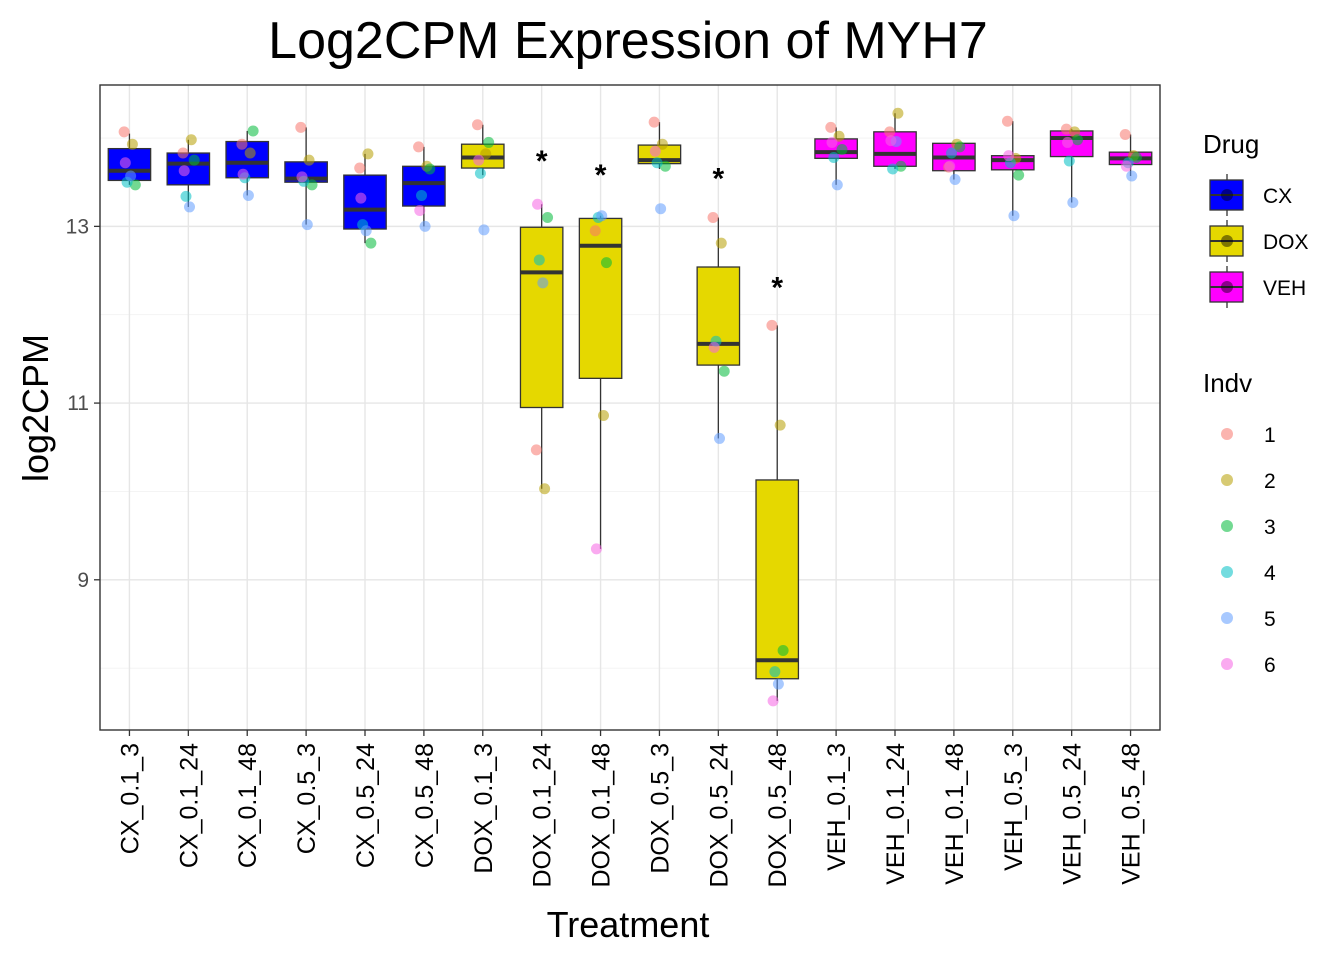  Describe the element at coordinates (1270, 481) in the screenshot. I see `legend-indv-label: 2` at that location.